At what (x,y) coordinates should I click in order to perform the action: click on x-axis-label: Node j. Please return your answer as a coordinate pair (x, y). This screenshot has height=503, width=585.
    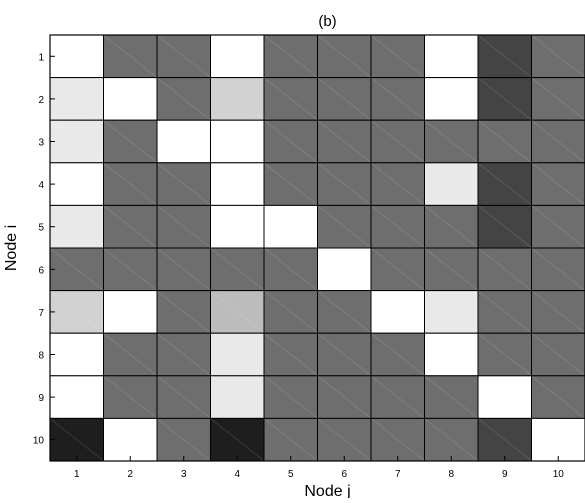
    Looking at the image, I should click on (327, 490).